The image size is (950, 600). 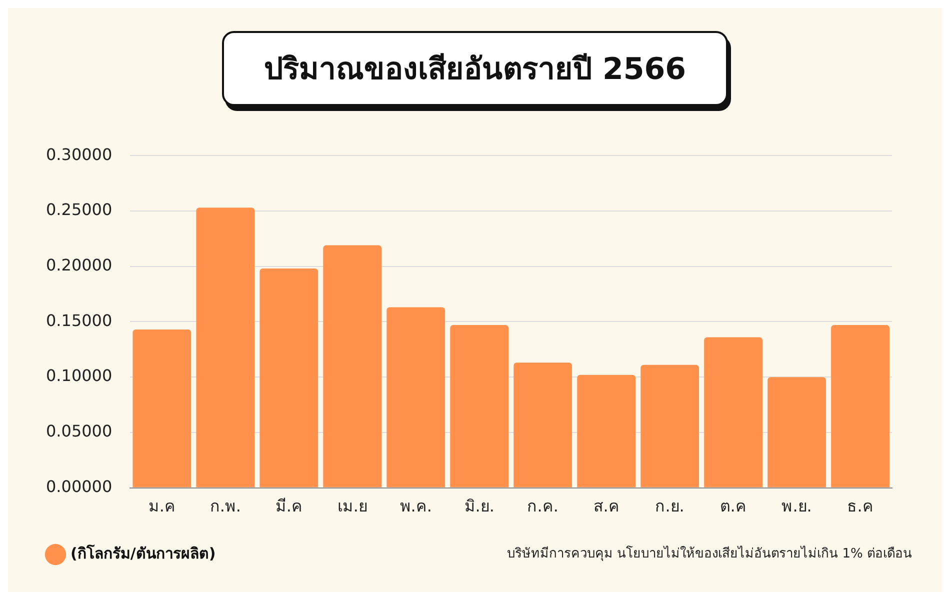 What do you see at coordinates (479, 506) in the screenshot?
I see `x-tick-label: มิ.ย.` at bounding box center [479, 506].